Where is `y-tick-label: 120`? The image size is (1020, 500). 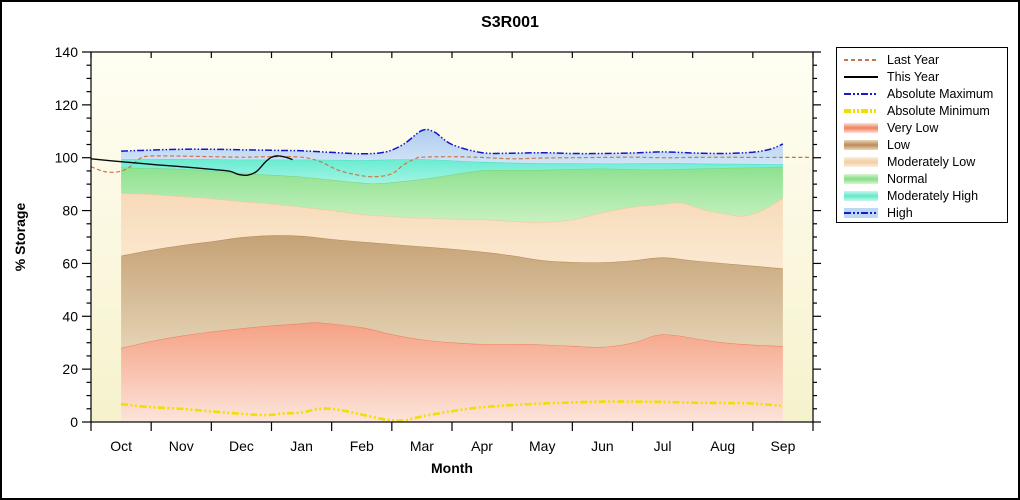 y-tick-label: 120 is located at coordinates (67, 105).